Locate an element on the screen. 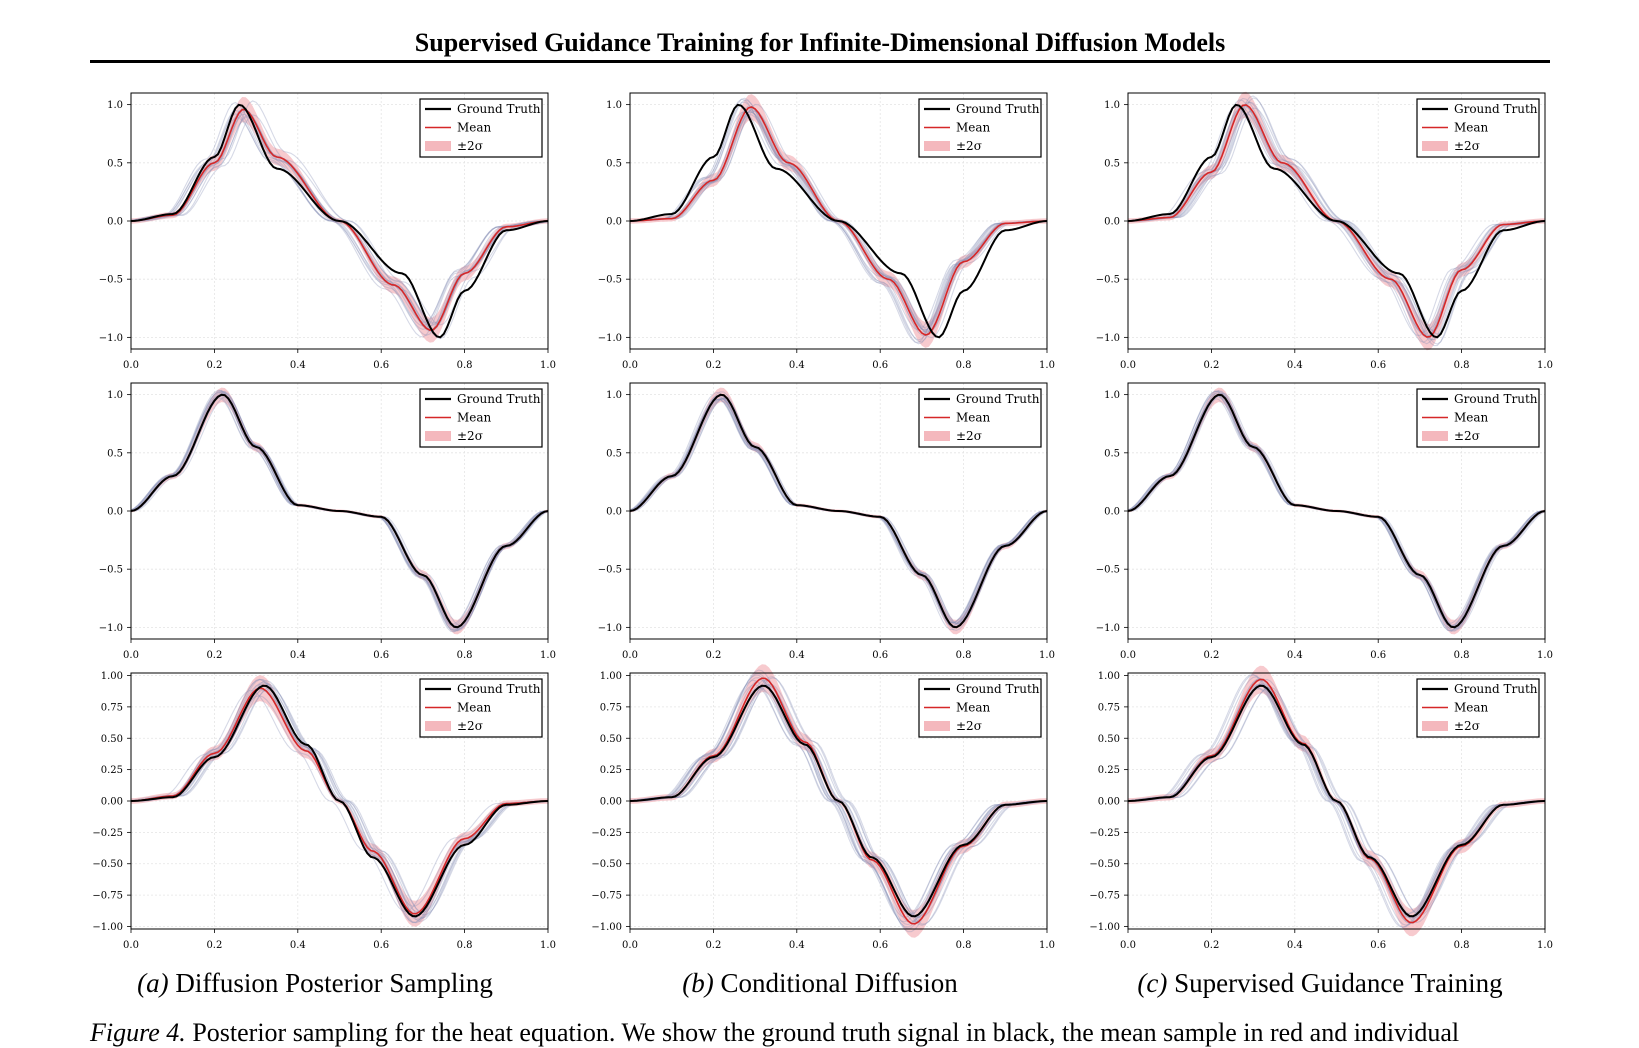  y-tick-label: −0.75 is located at coordinates (606, 896).